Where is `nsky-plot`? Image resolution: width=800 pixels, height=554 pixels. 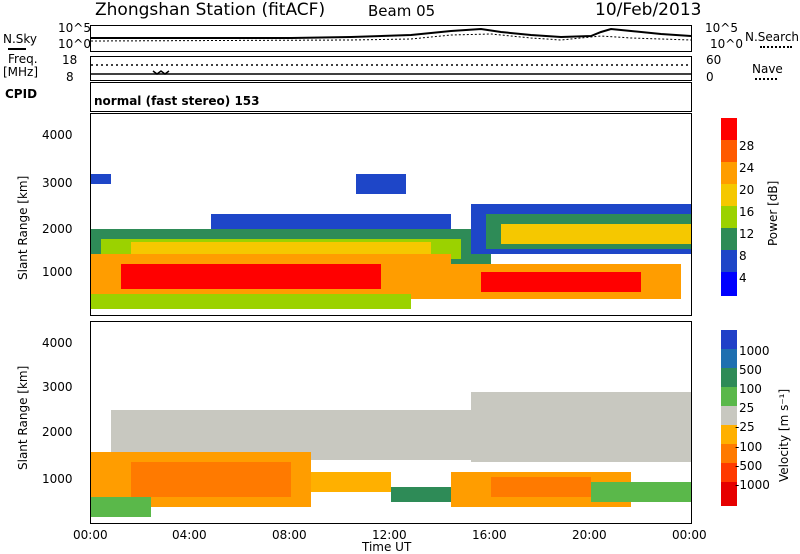
nsky-plot is located at coordinates (391, 34).